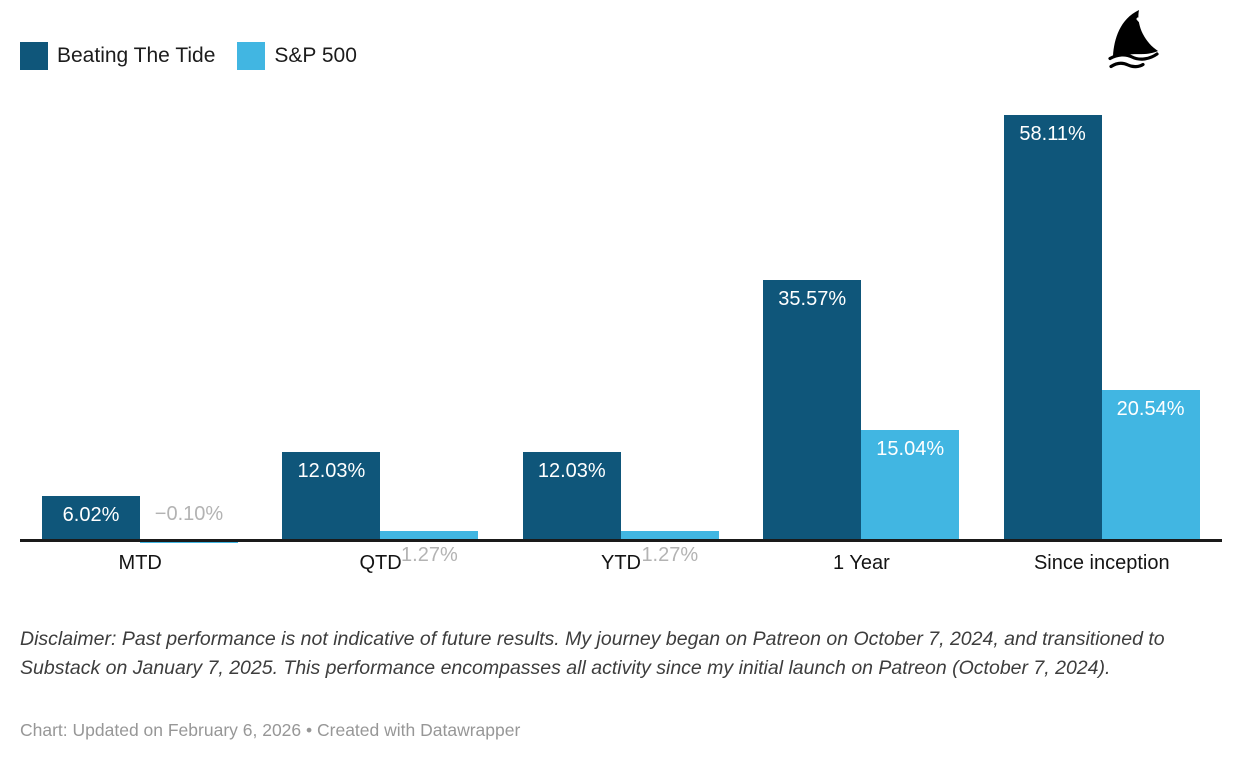 This screenshot has height=766, width=1242. Describe the element at coordinates (91, 514) in the screenshot. I see `bar-value-label-beating-the-tide-mtd: 6.02%` at that location.